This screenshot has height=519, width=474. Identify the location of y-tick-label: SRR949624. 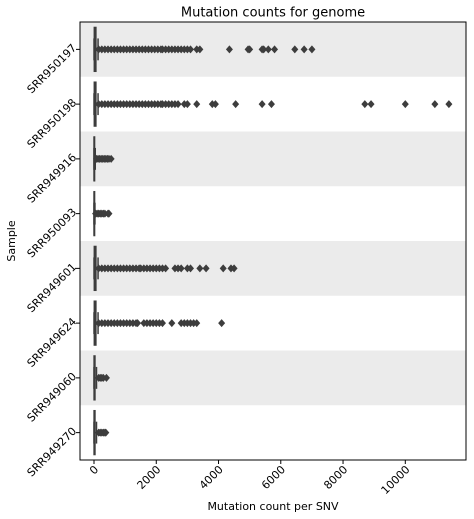
(52, 342).